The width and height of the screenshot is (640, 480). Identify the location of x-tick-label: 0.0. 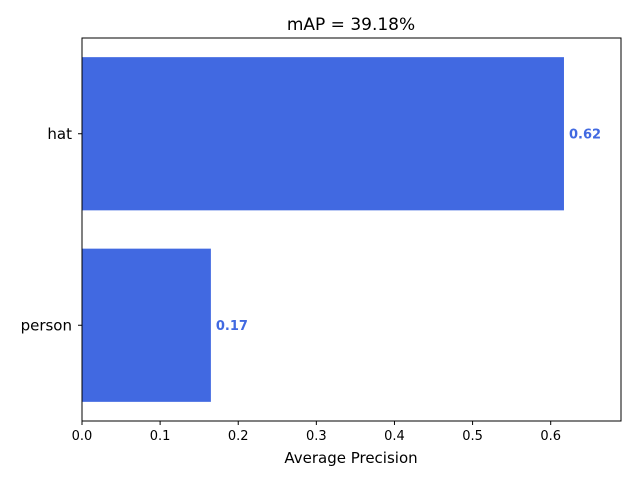
(82, 436).